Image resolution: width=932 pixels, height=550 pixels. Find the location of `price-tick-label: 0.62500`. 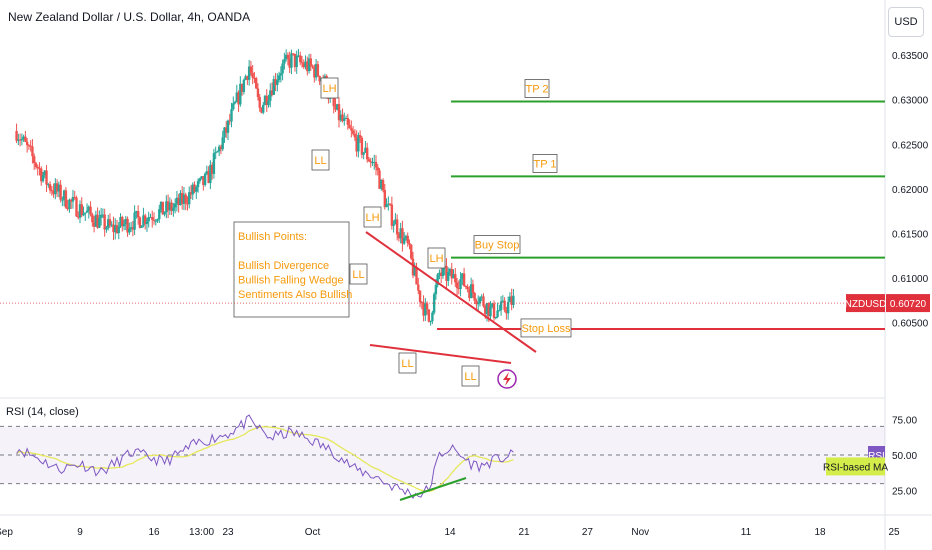

price-tick-label: 0.62500 is located at coordinates (910, 145).